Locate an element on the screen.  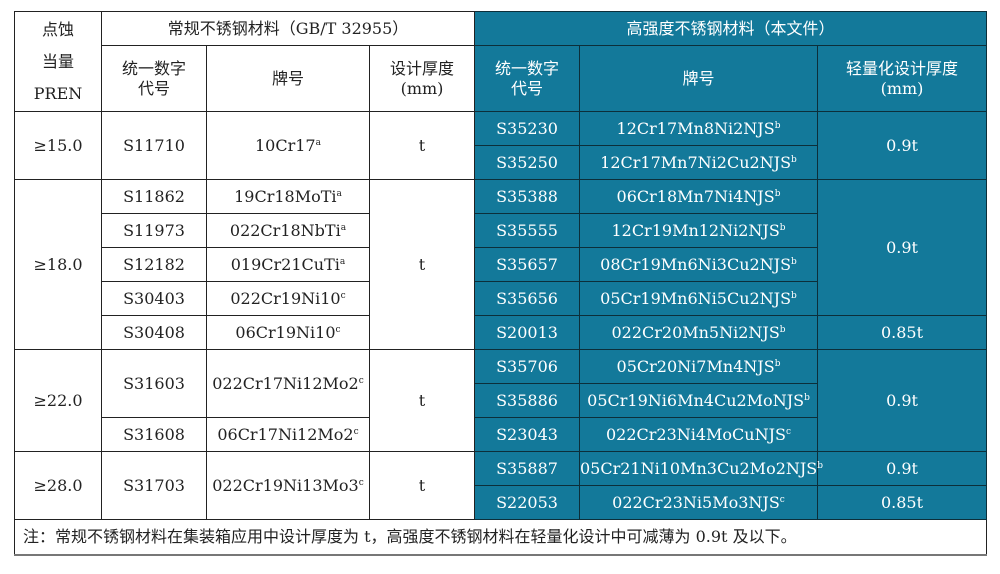
conventional-grade-text: 06Cr17Ni12Mo2 is located at coordinates (285, 434).